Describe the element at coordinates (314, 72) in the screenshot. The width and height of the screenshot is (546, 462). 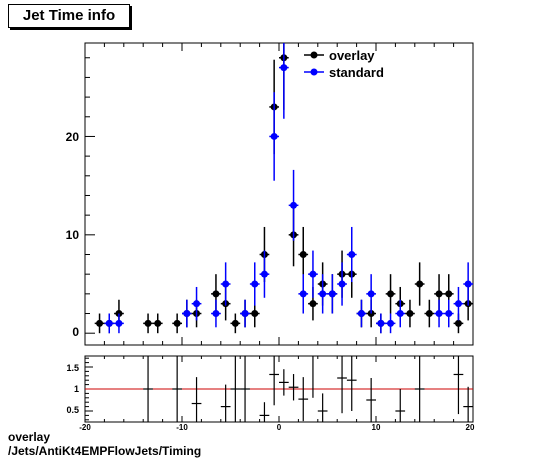
I see `legend-standard-marker` at that location.